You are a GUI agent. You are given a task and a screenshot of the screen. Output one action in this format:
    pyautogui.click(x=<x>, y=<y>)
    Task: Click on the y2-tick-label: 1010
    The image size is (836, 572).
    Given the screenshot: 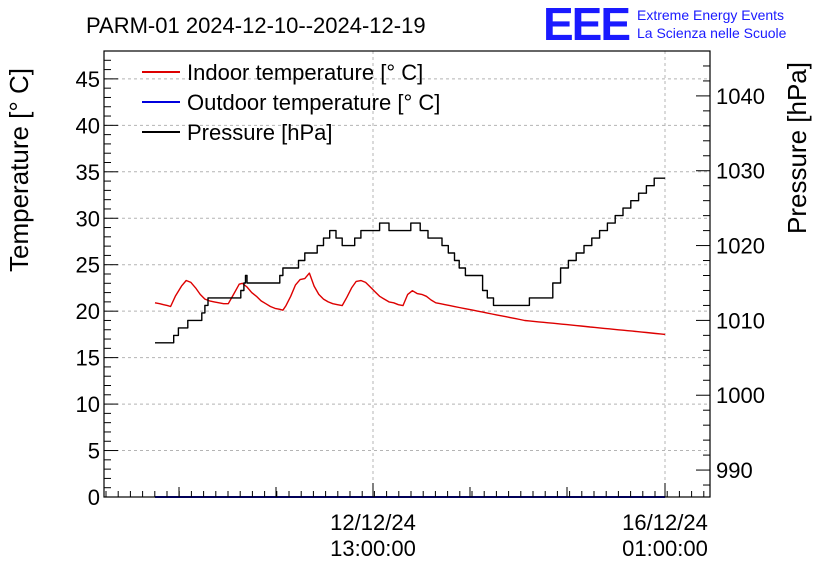 What is the action you would take?
    pyautogui.click(x=740, y=320)
    